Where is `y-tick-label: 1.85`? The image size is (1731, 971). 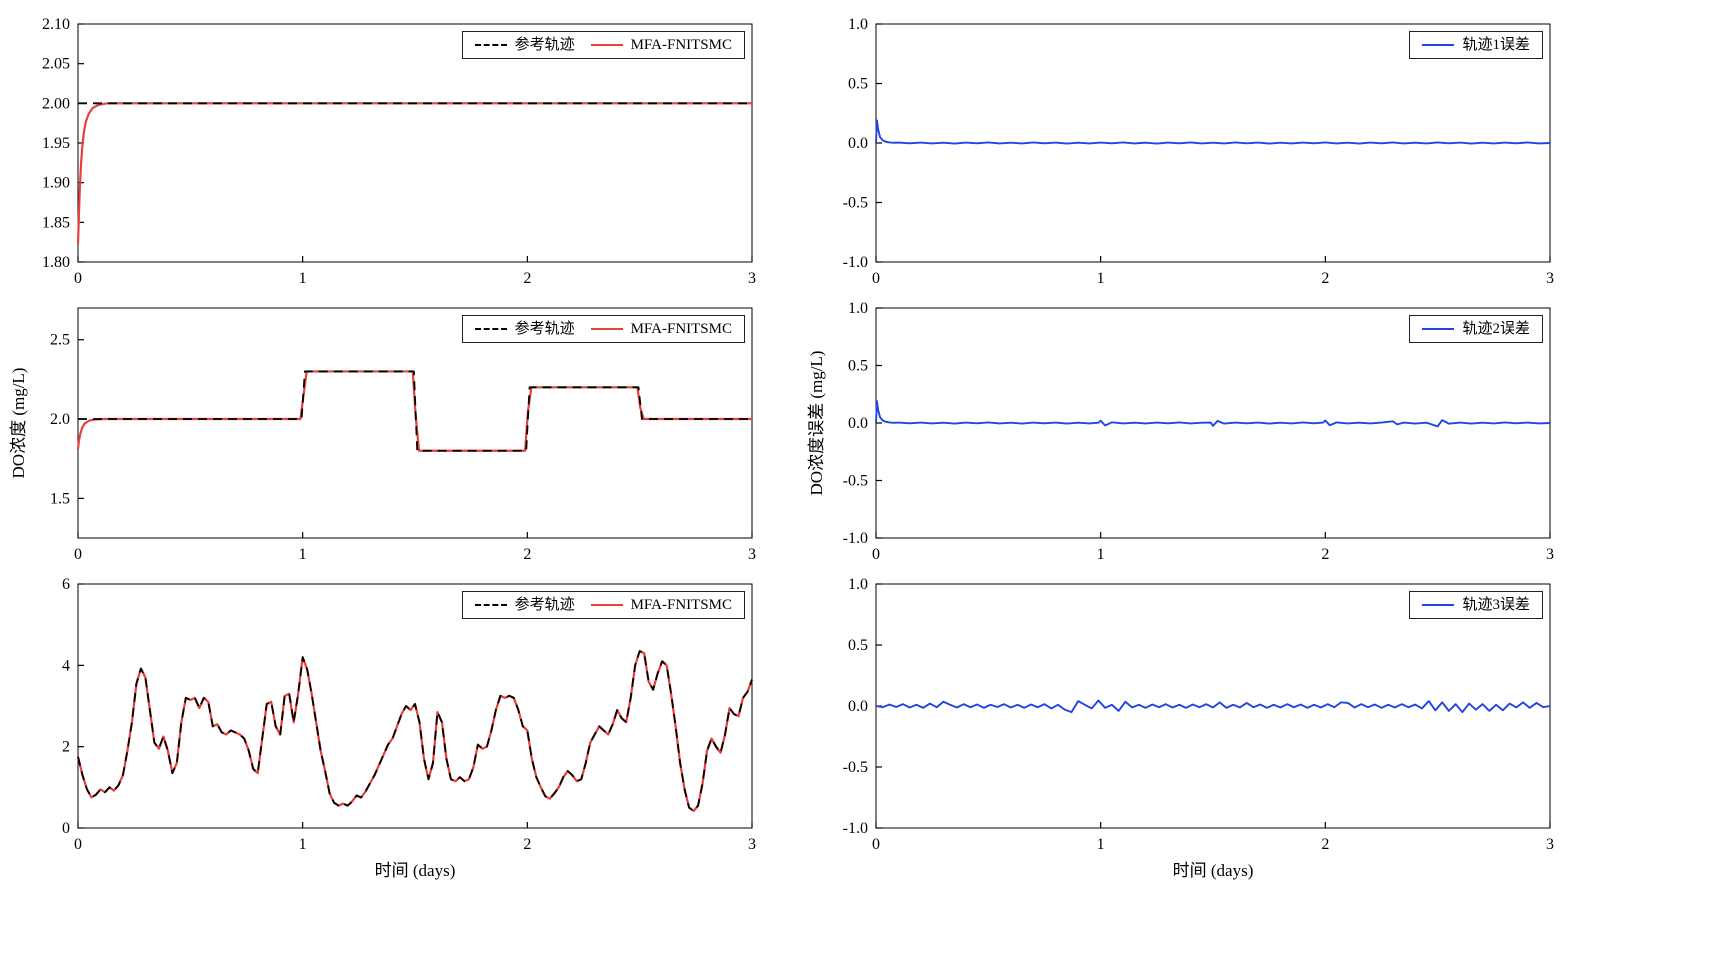
y-tick-label: 1.85 is located at coordinates (56, 222).